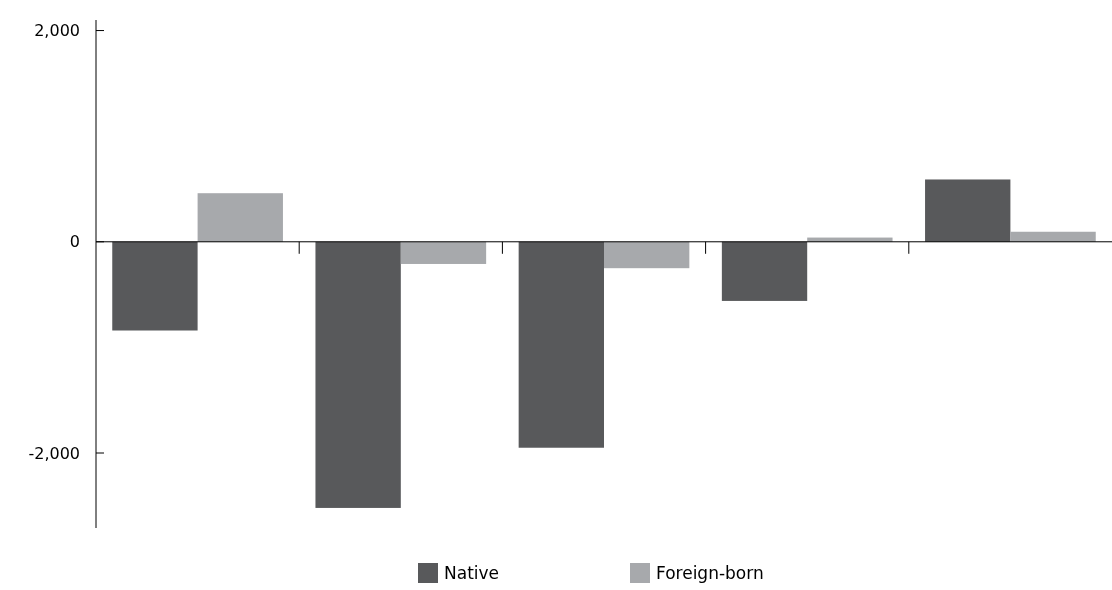  Describe the element at coordinates (57, 31) in the screenshot. I see `y-tick-label: 2,000` at that location.